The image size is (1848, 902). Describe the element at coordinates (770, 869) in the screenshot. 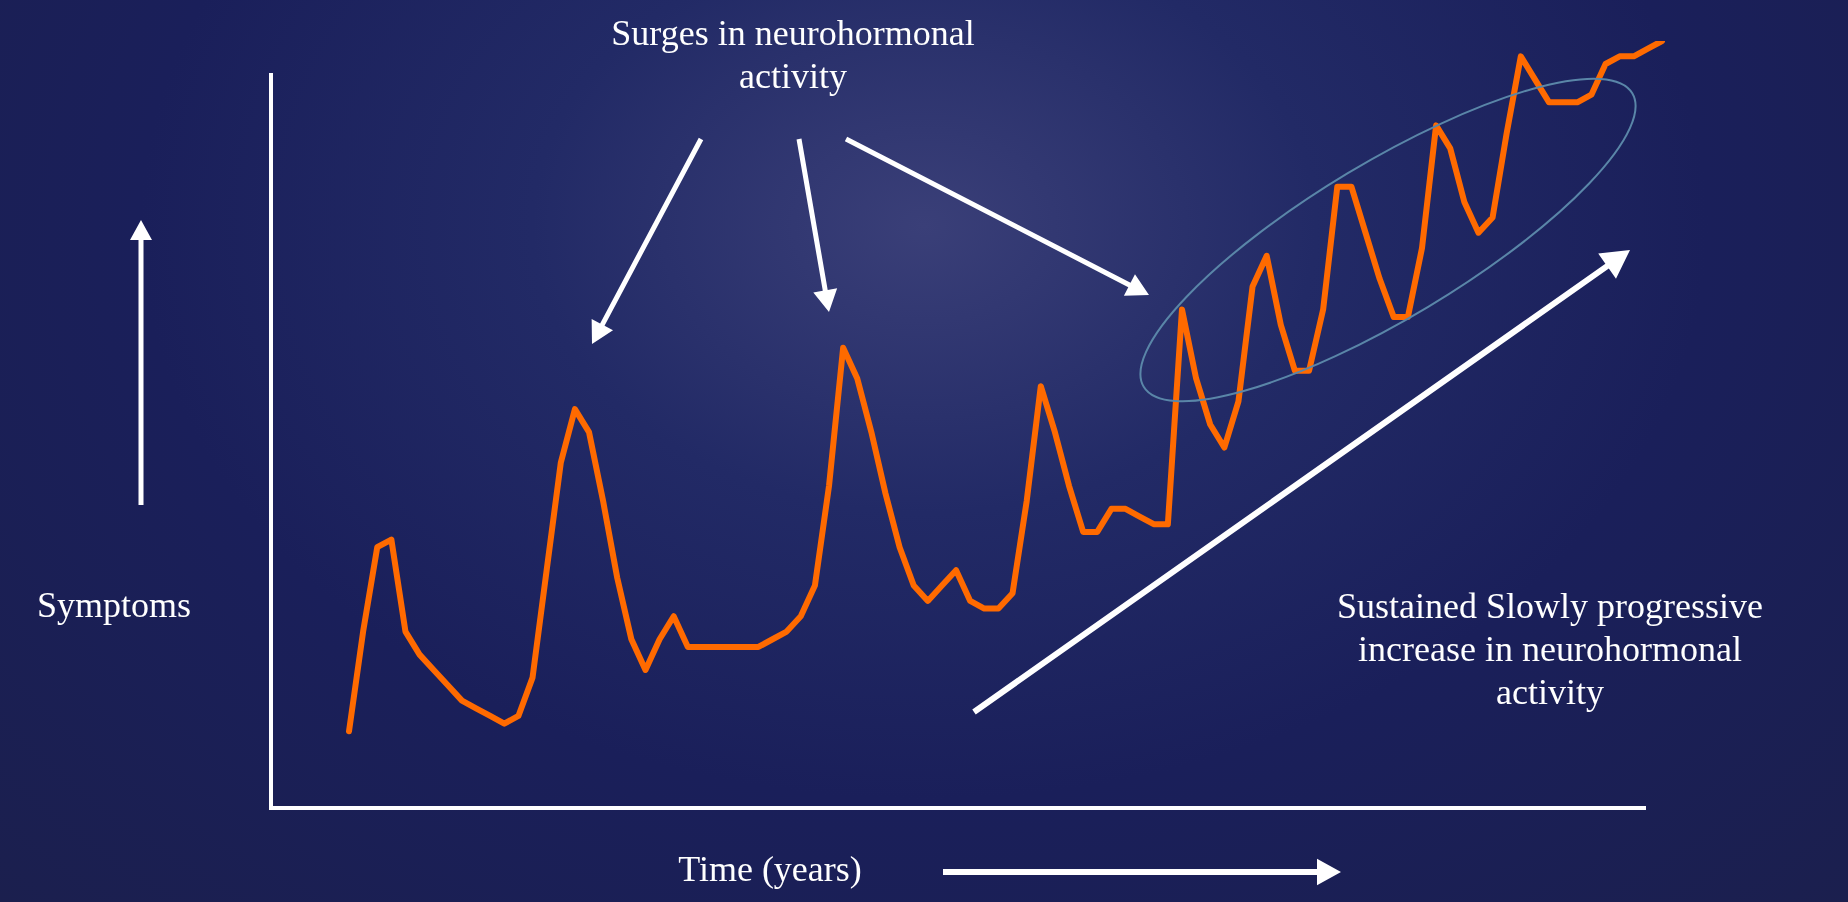

I see `x-axis-title: Time (years)` at that location.